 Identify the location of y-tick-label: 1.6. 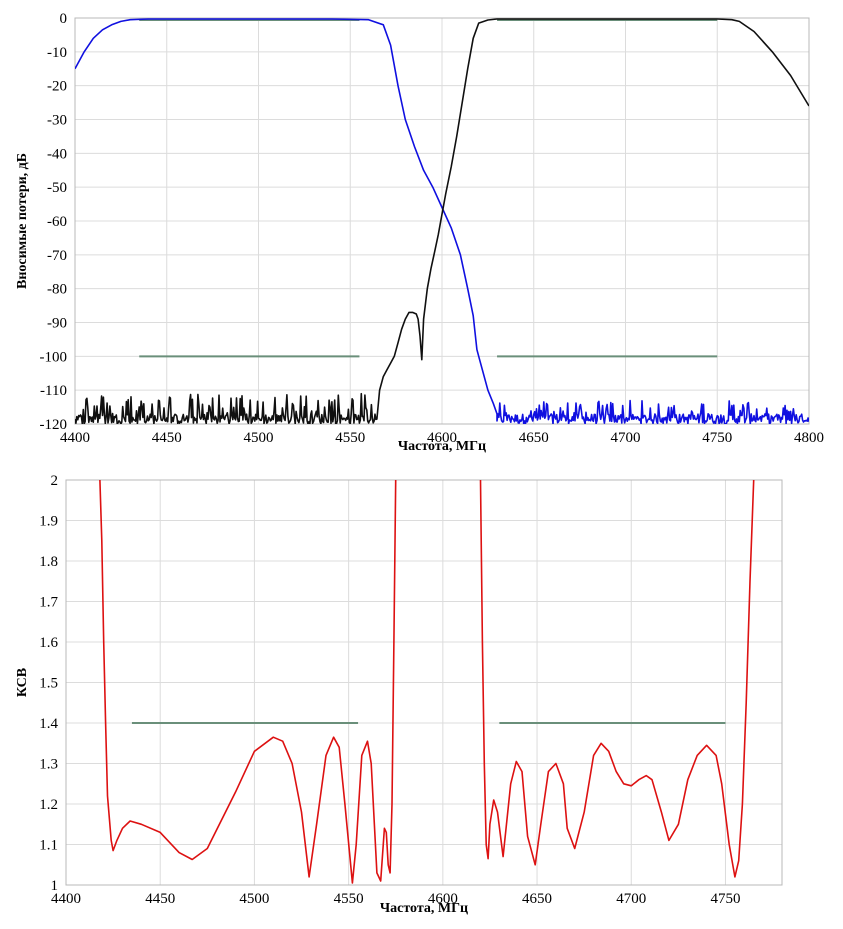
(48, 643).